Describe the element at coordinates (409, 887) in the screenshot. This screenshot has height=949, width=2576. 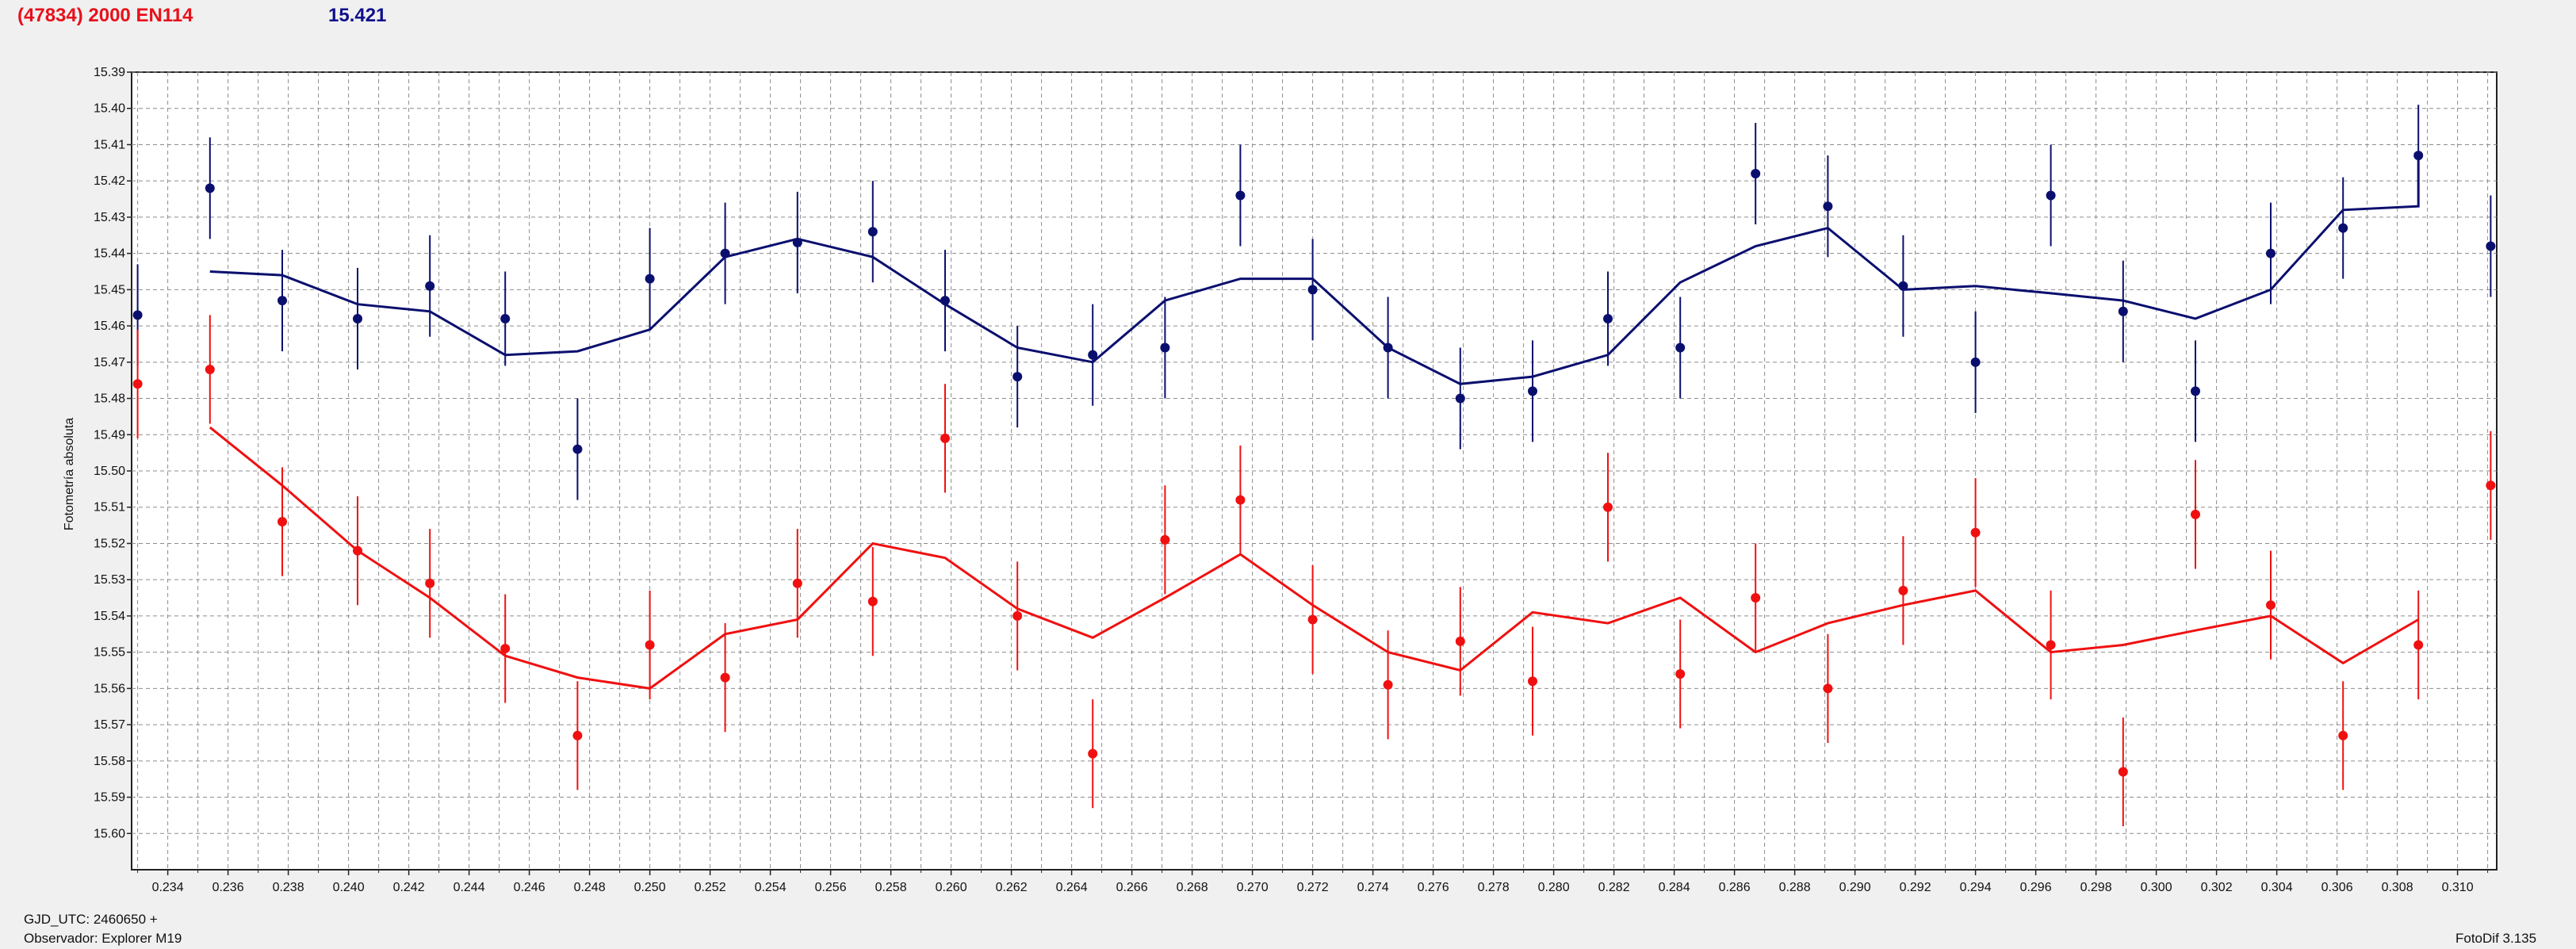
I see `x-tick-label: 0.242` at that location.